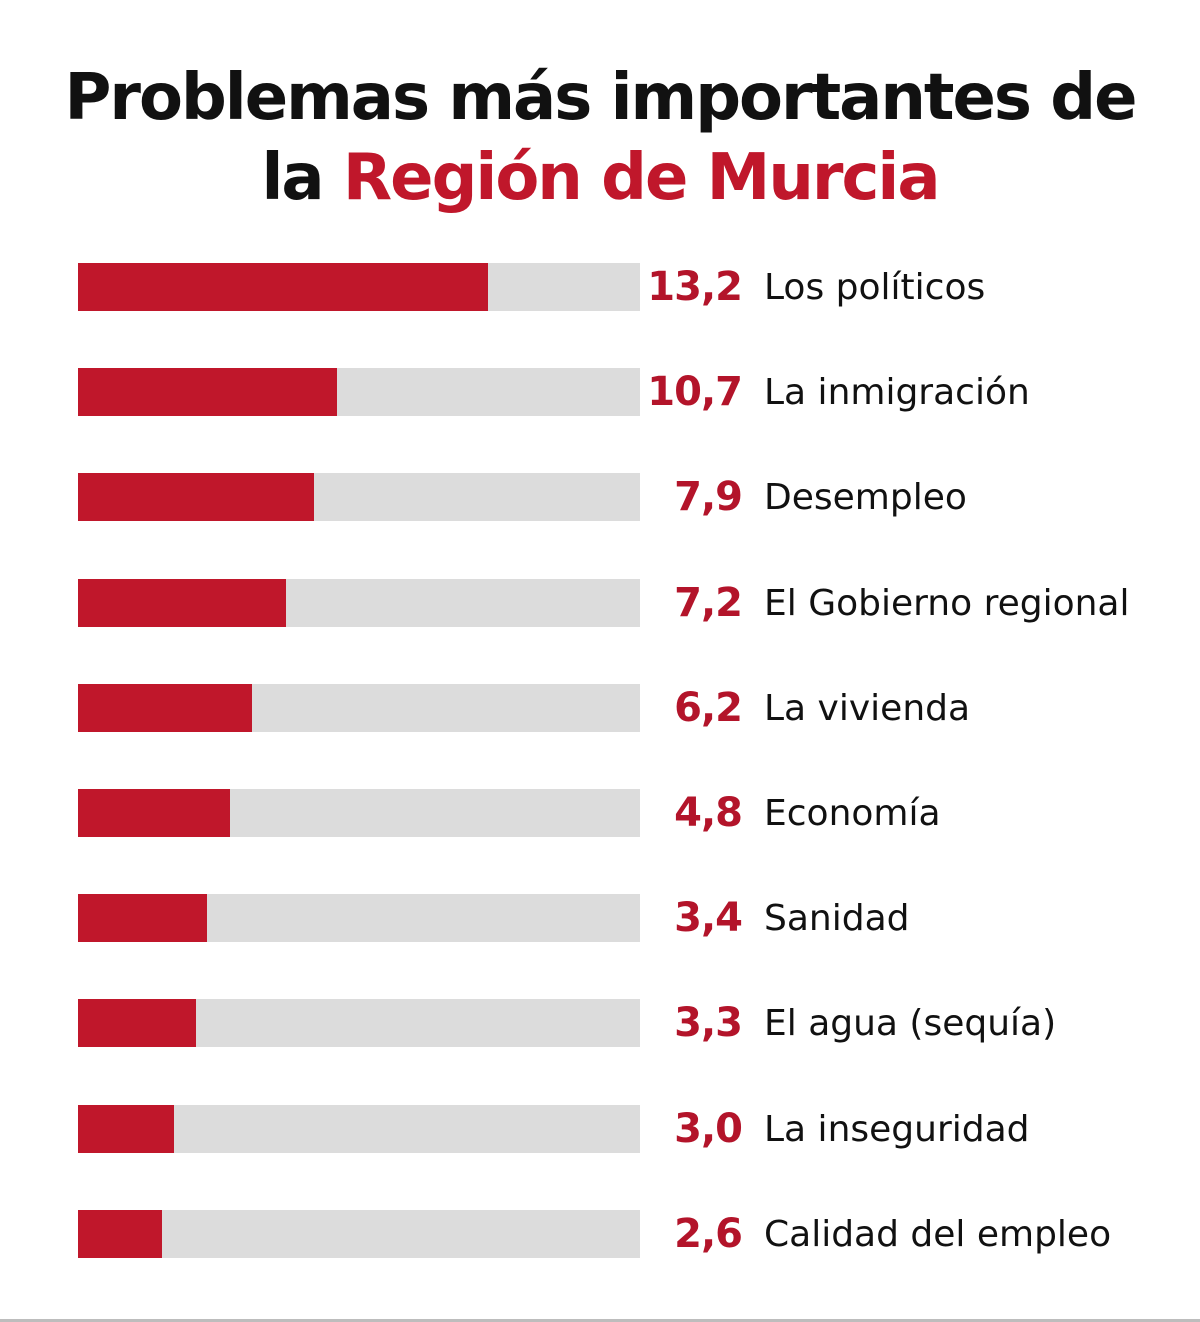 The height and width of the screenshot is (1322, 1200). Describe the element at coordinates (302, 178) in the screenshot. I see `title-line-2-prefix: la` at that location.